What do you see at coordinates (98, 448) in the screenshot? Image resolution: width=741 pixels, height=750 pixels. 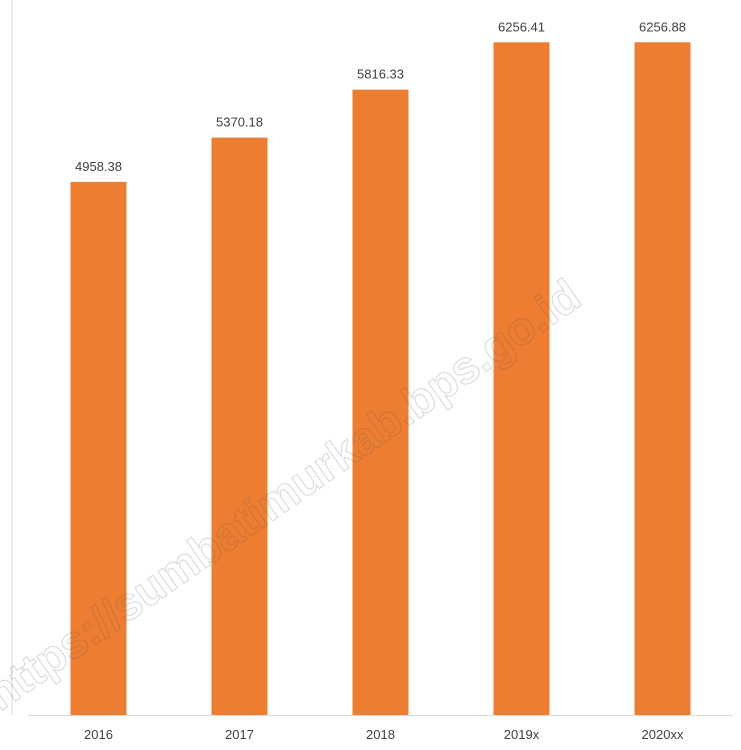 I see `bar-2016` at bounding box center [98, 448].